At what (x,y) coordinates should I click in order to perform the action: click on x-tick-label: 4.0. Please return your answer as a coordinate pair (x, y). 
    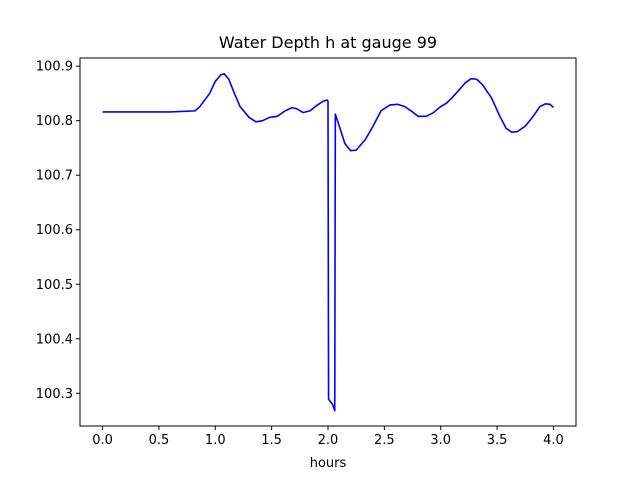
    Looking at the image, I should click on (553, 440).